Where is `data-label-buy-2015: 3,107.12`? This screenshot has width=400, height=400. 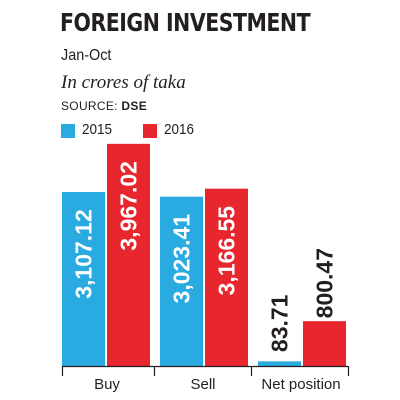 data-label-buy-2015: 3,107.12 is located at coordinates (84, 254).